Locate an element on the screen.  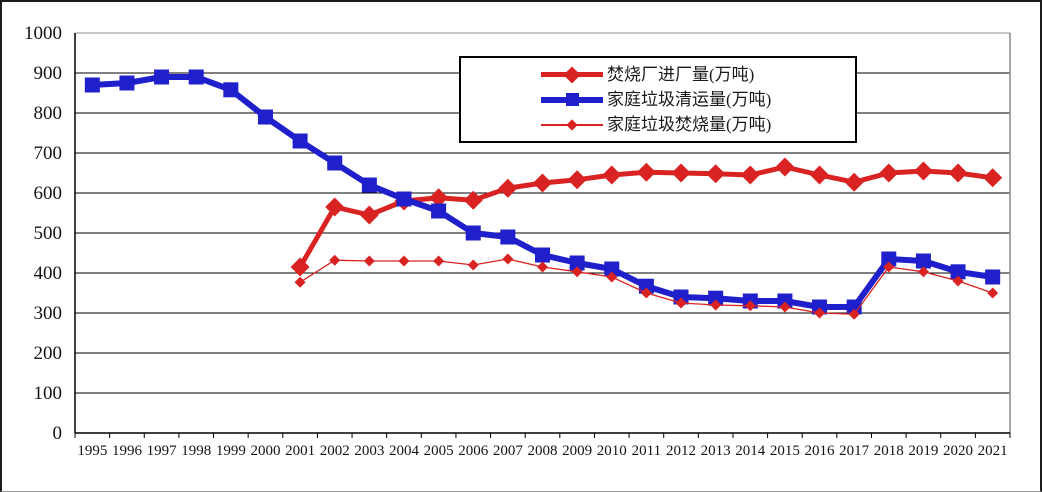
y-axis-label: 800 is located at coordinates (48, 113).